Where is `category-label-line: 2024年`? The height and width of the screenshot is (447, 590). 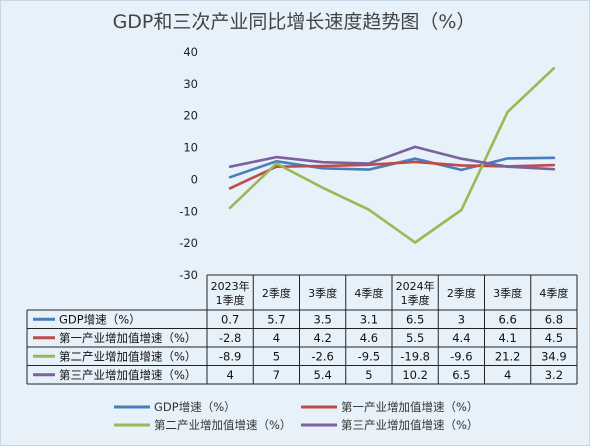 category-label-line: 2024年 is located at coordinates (415, 286).